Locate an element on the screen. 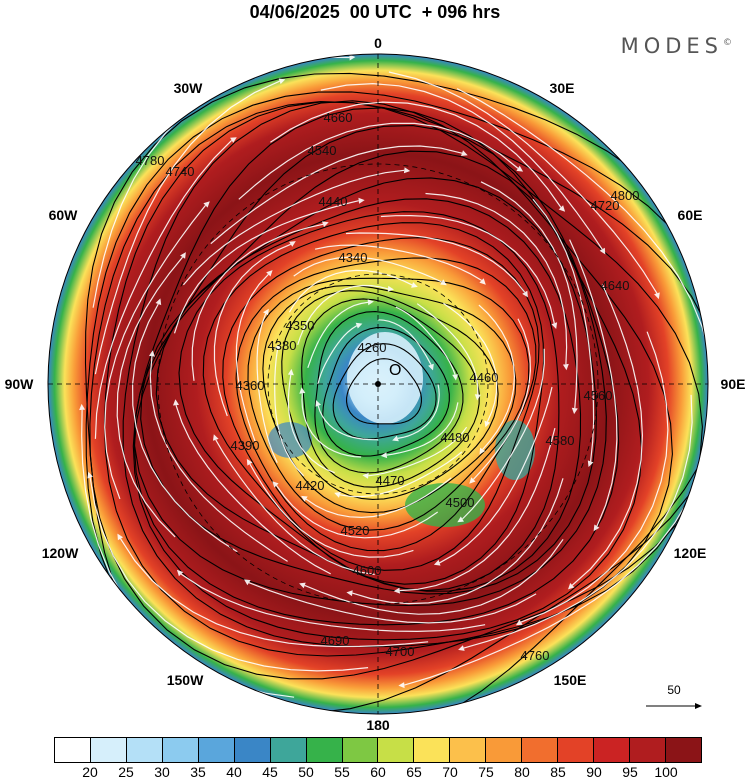  colorbar-tick-label: 75 is located at coordinates (486, 772).